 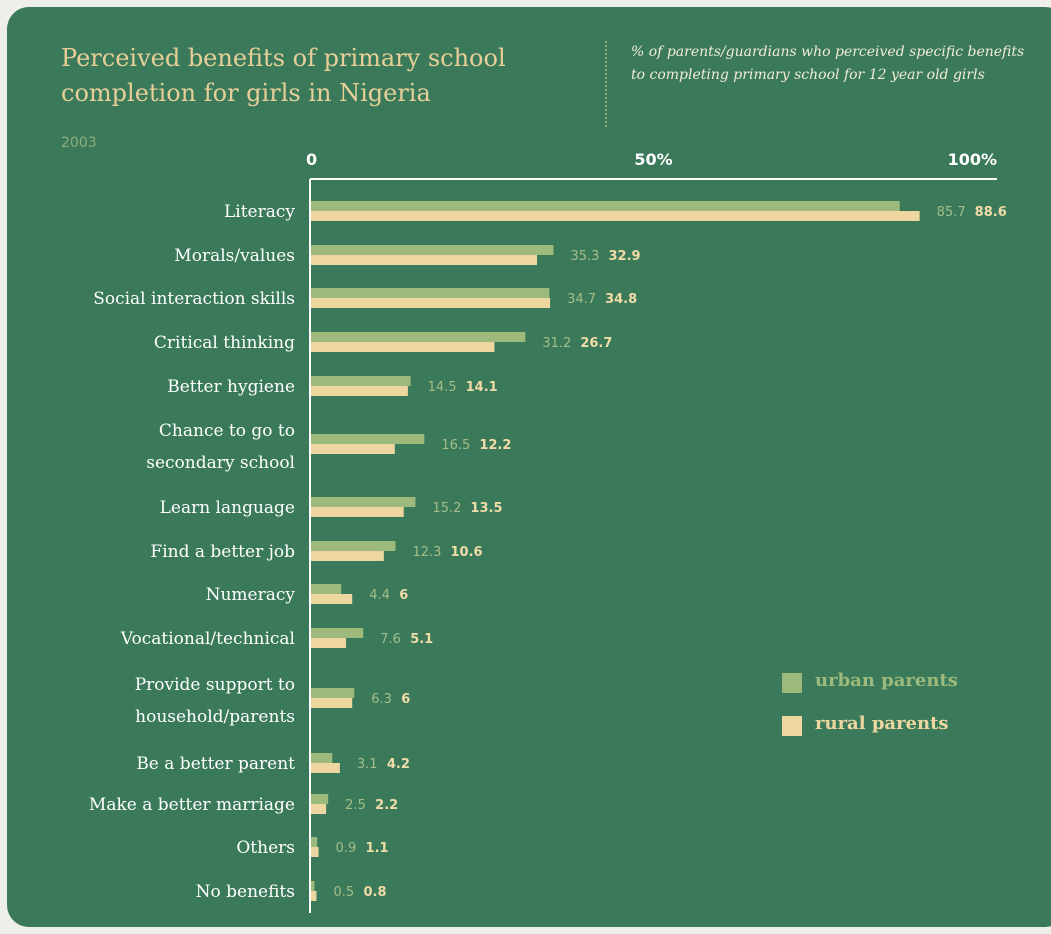 What do you see at coordinates (224, 343) in the screenshot?
I see `category-label: Critical thinking` at bounding box center [224, 343].